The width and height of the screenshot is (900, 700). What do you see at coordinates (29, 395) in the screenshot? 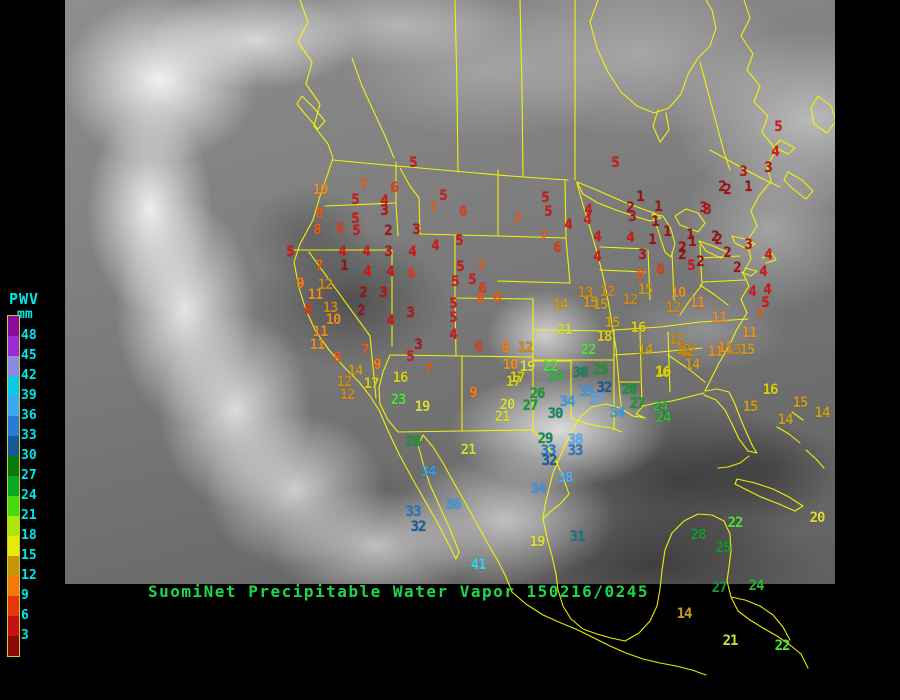
I see `legend-label: 39` at bounding box center [29, 395].